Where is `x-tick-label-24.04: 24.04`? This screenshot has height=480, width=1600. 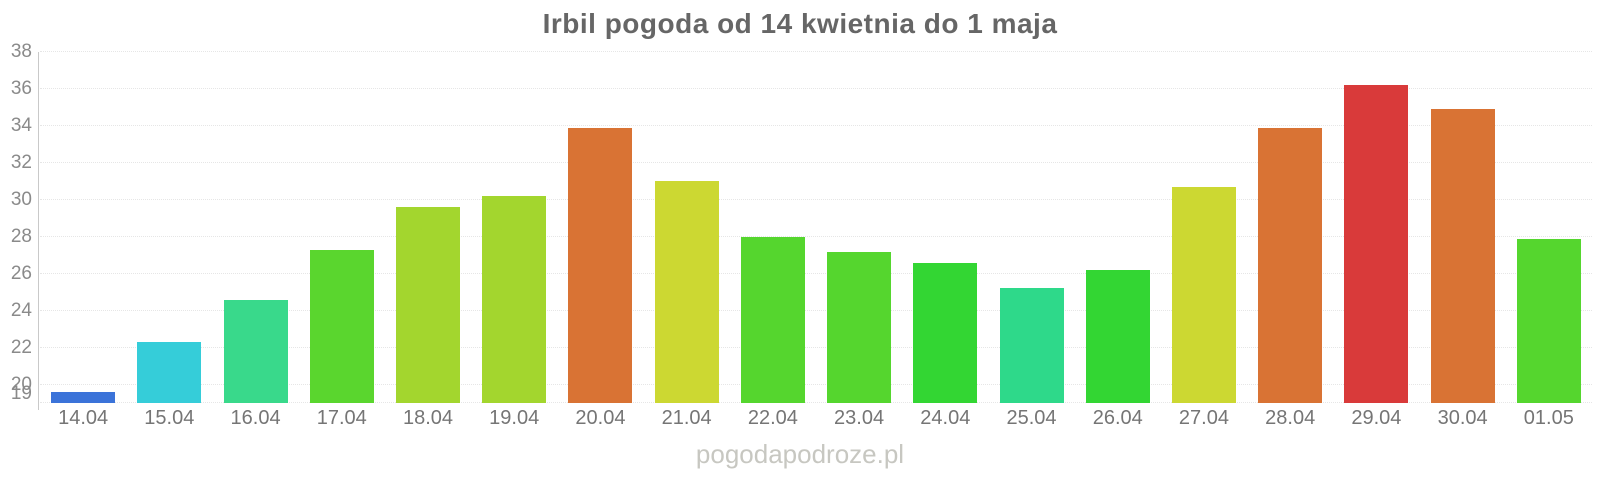 x-tick-label-24.04: 24.04 is located at coordinates (945, 418).